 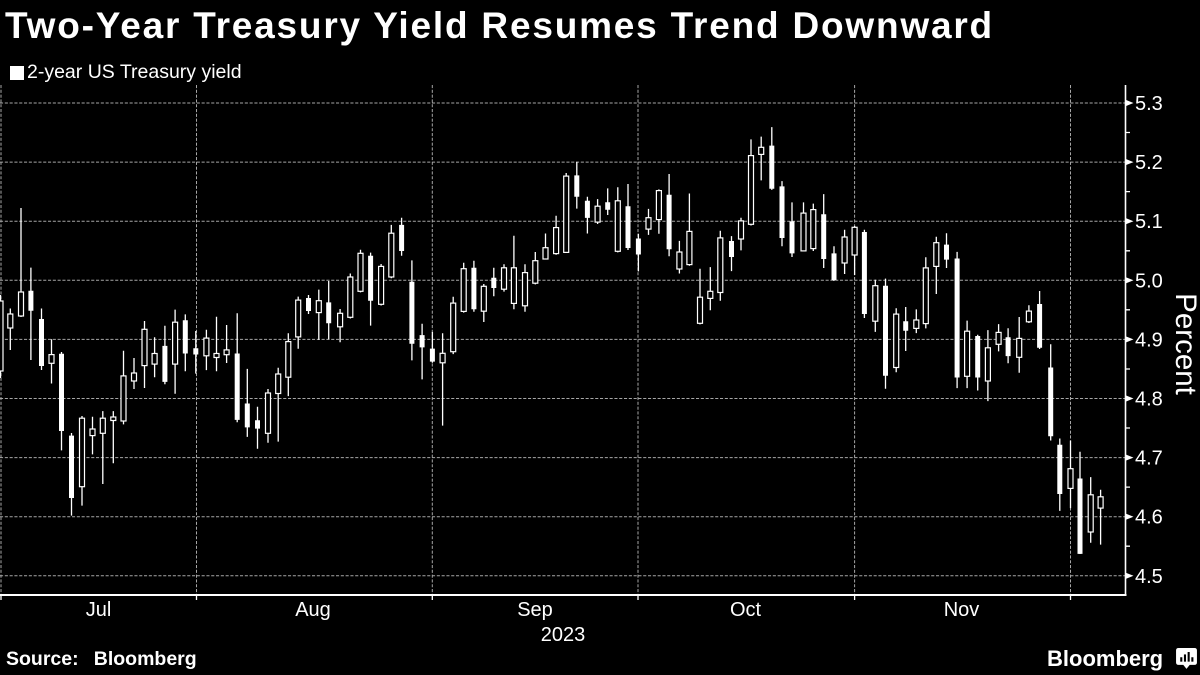 What do you see at coordinates (962, 610) in the screenshot?
I see `svg-text: Nov` at bounding box center [962, 610].